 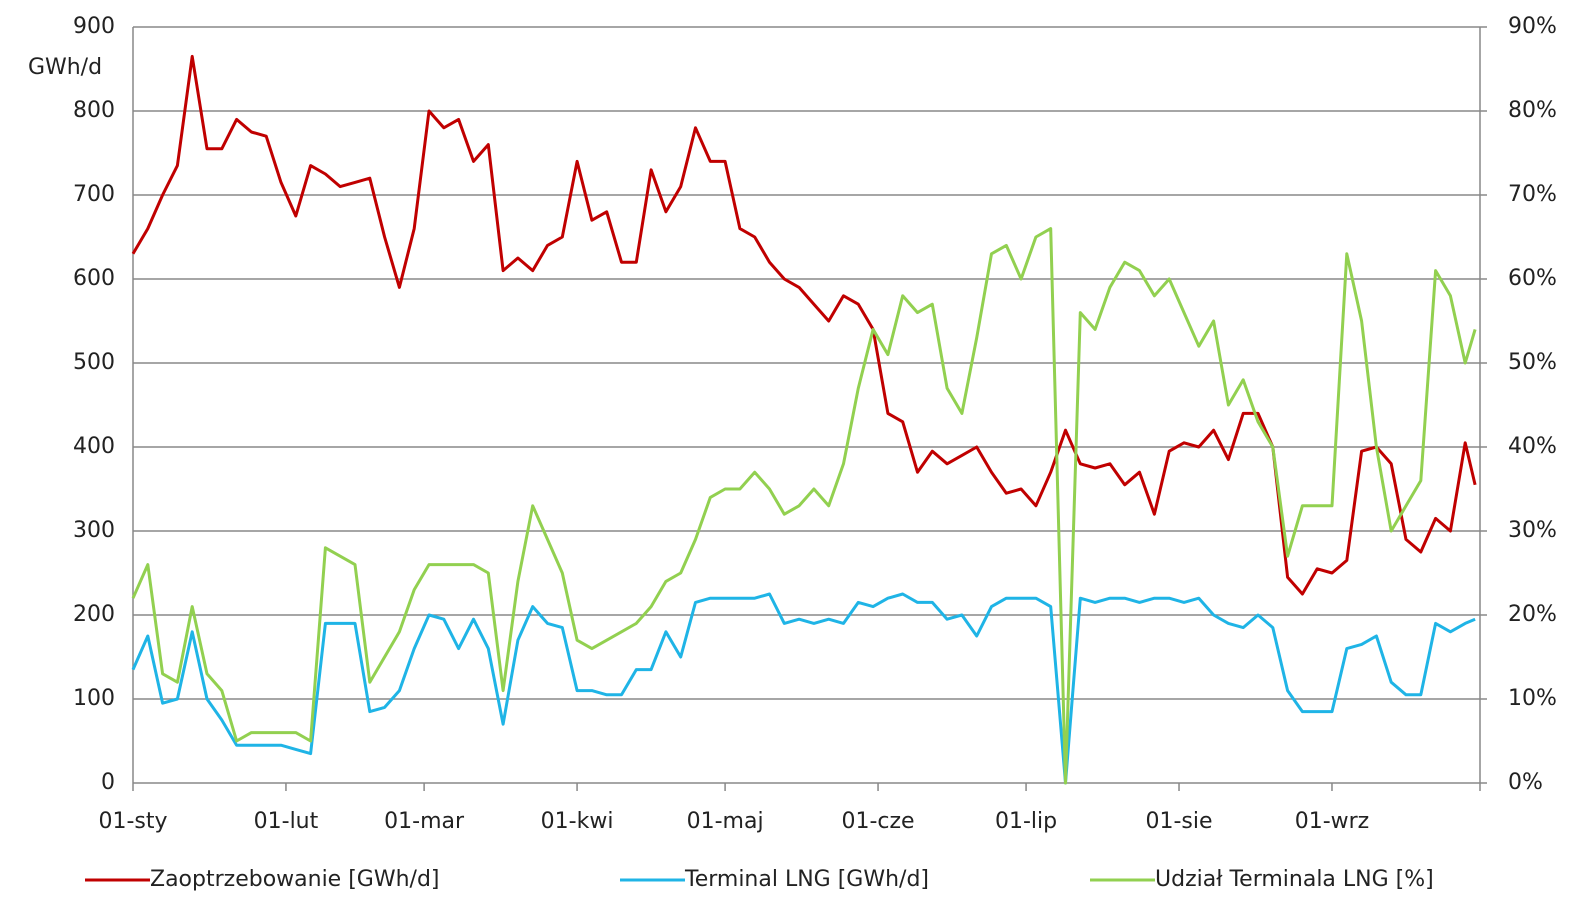 I want to click on y2-tick-label: 20%, so click(x=1532, y=614).